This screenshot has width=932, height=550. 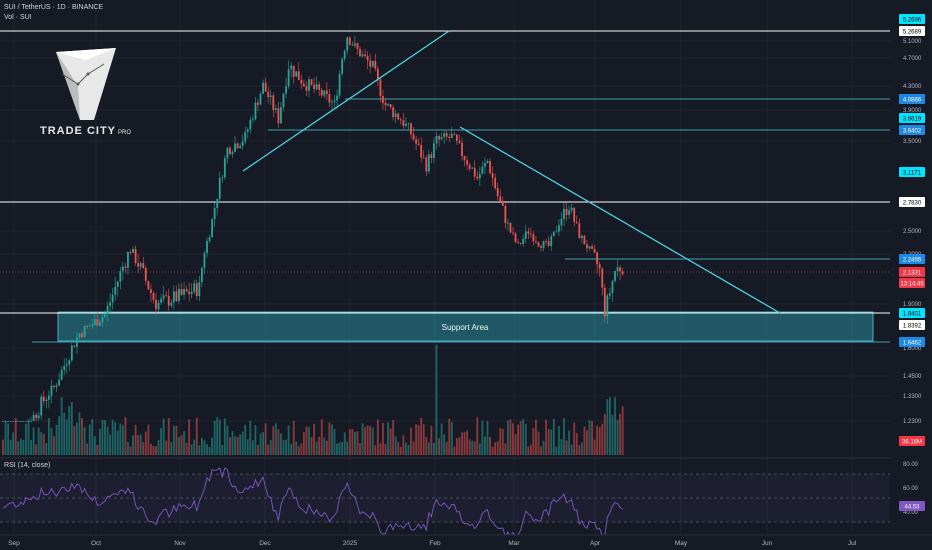 I want to click on price-badge: 2.1331, so click(x=912, y=272).